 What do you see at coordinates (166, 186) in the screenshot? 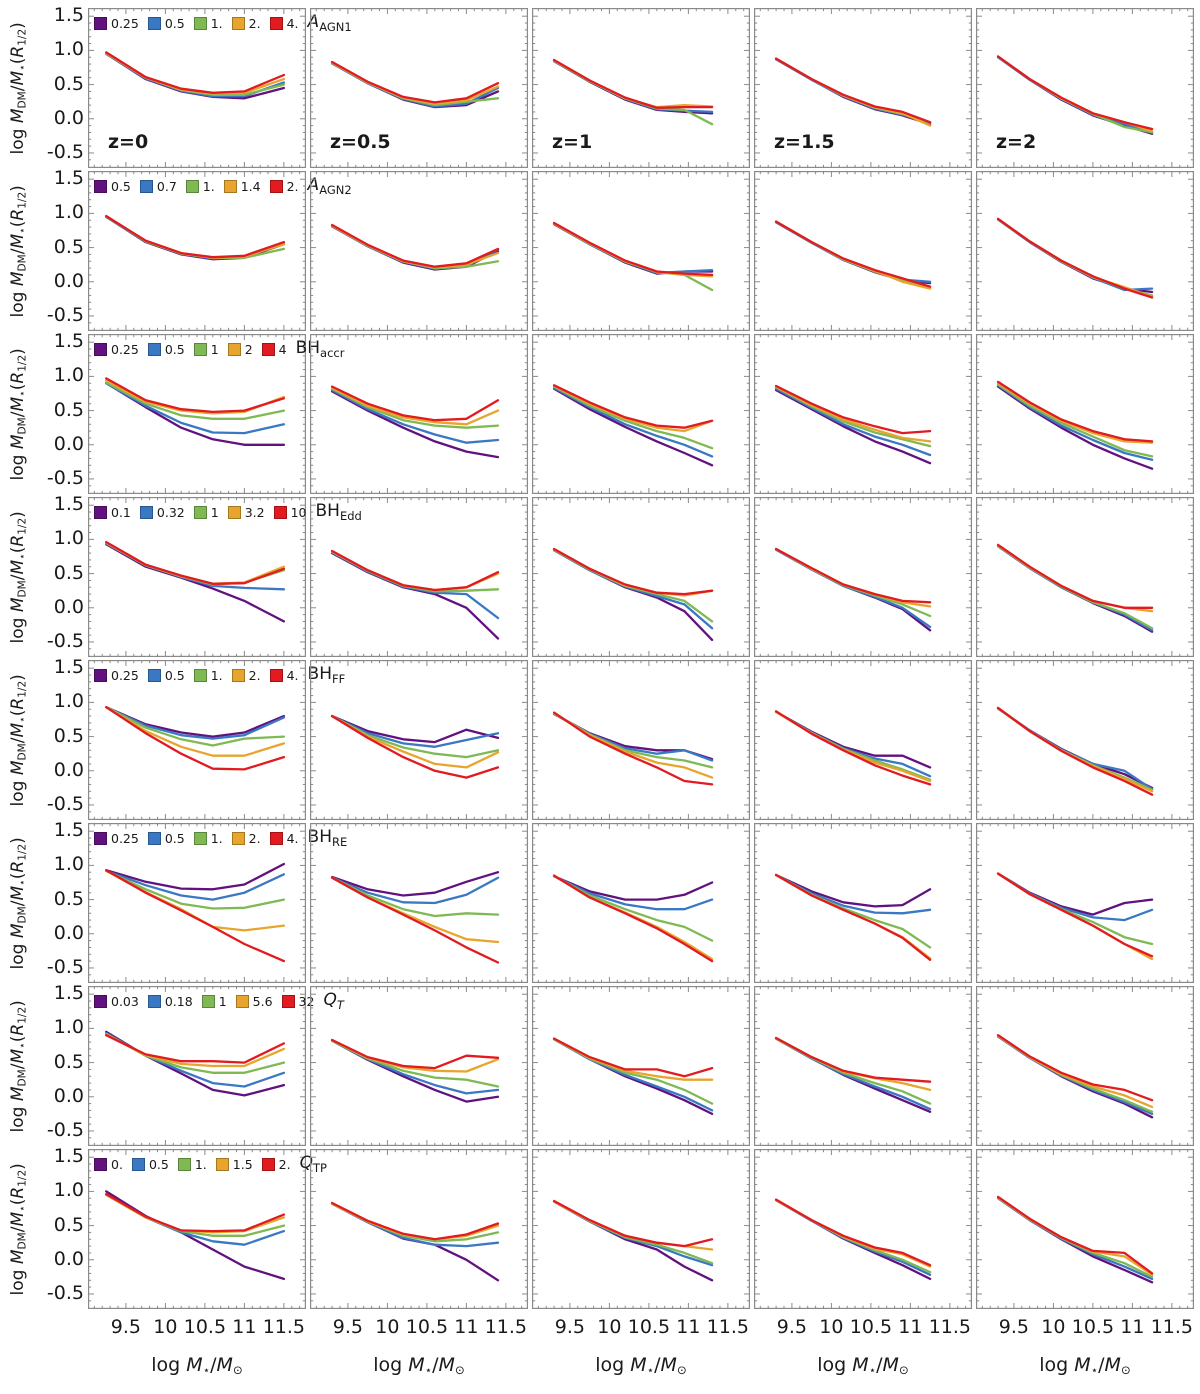
I see `legend-value: 0.7` at bounding box center [166, 186].